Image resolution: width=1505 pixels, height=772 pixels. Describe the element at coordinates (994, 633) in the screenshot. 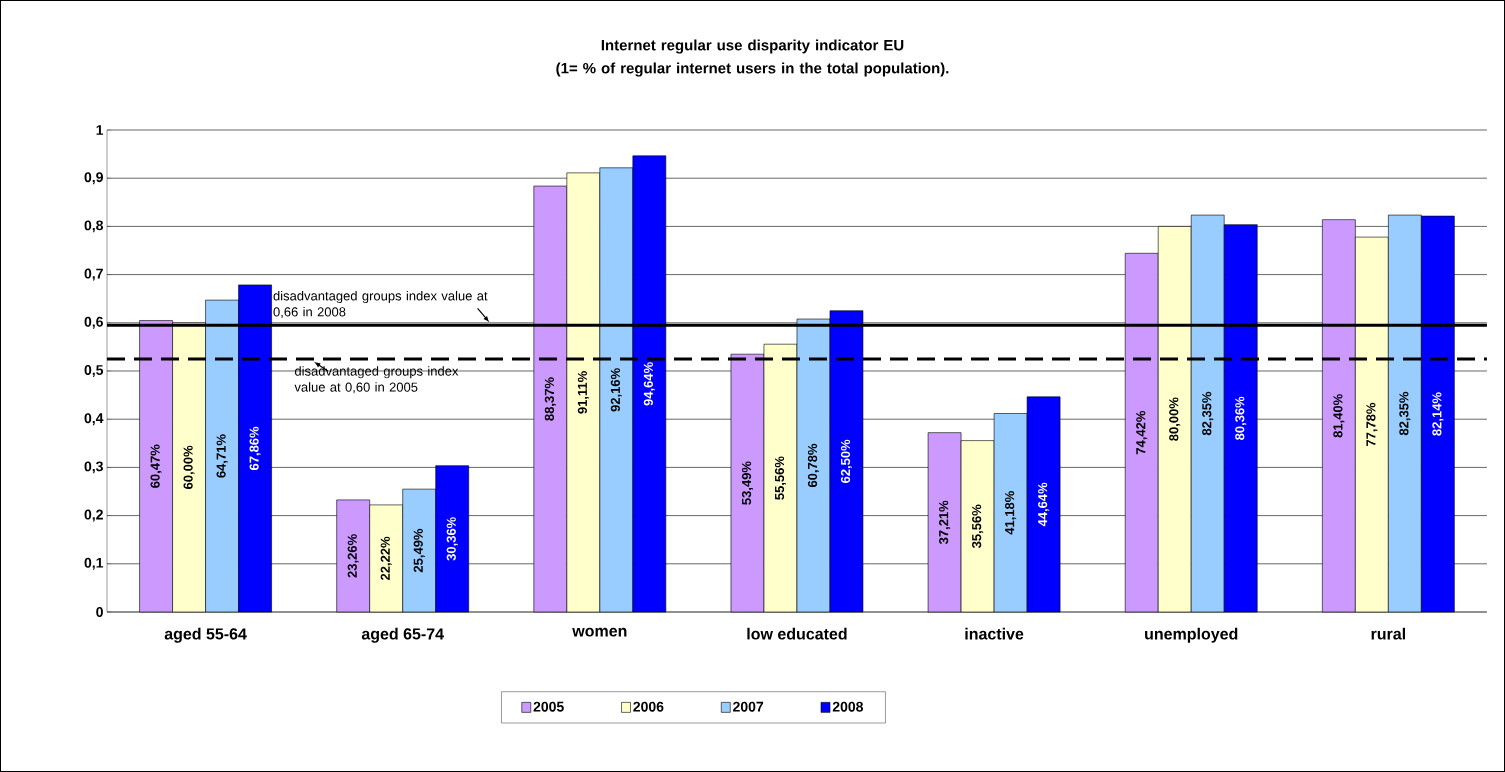

I see `x-tick-label: inactive` at that location.